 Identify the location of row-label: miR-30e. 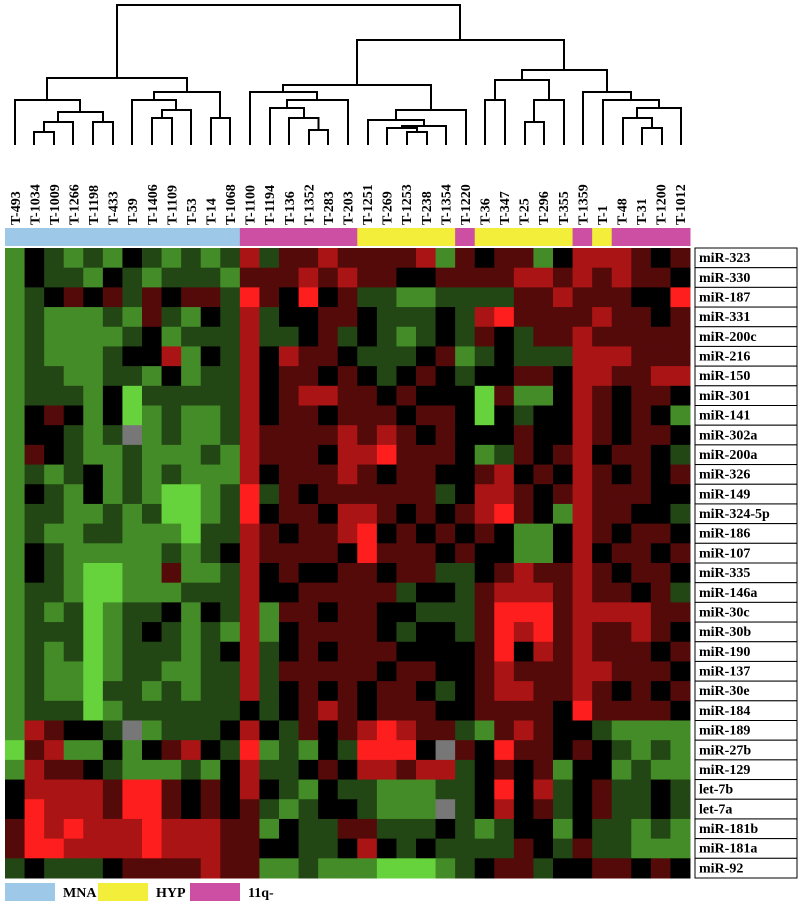
(724, 691).